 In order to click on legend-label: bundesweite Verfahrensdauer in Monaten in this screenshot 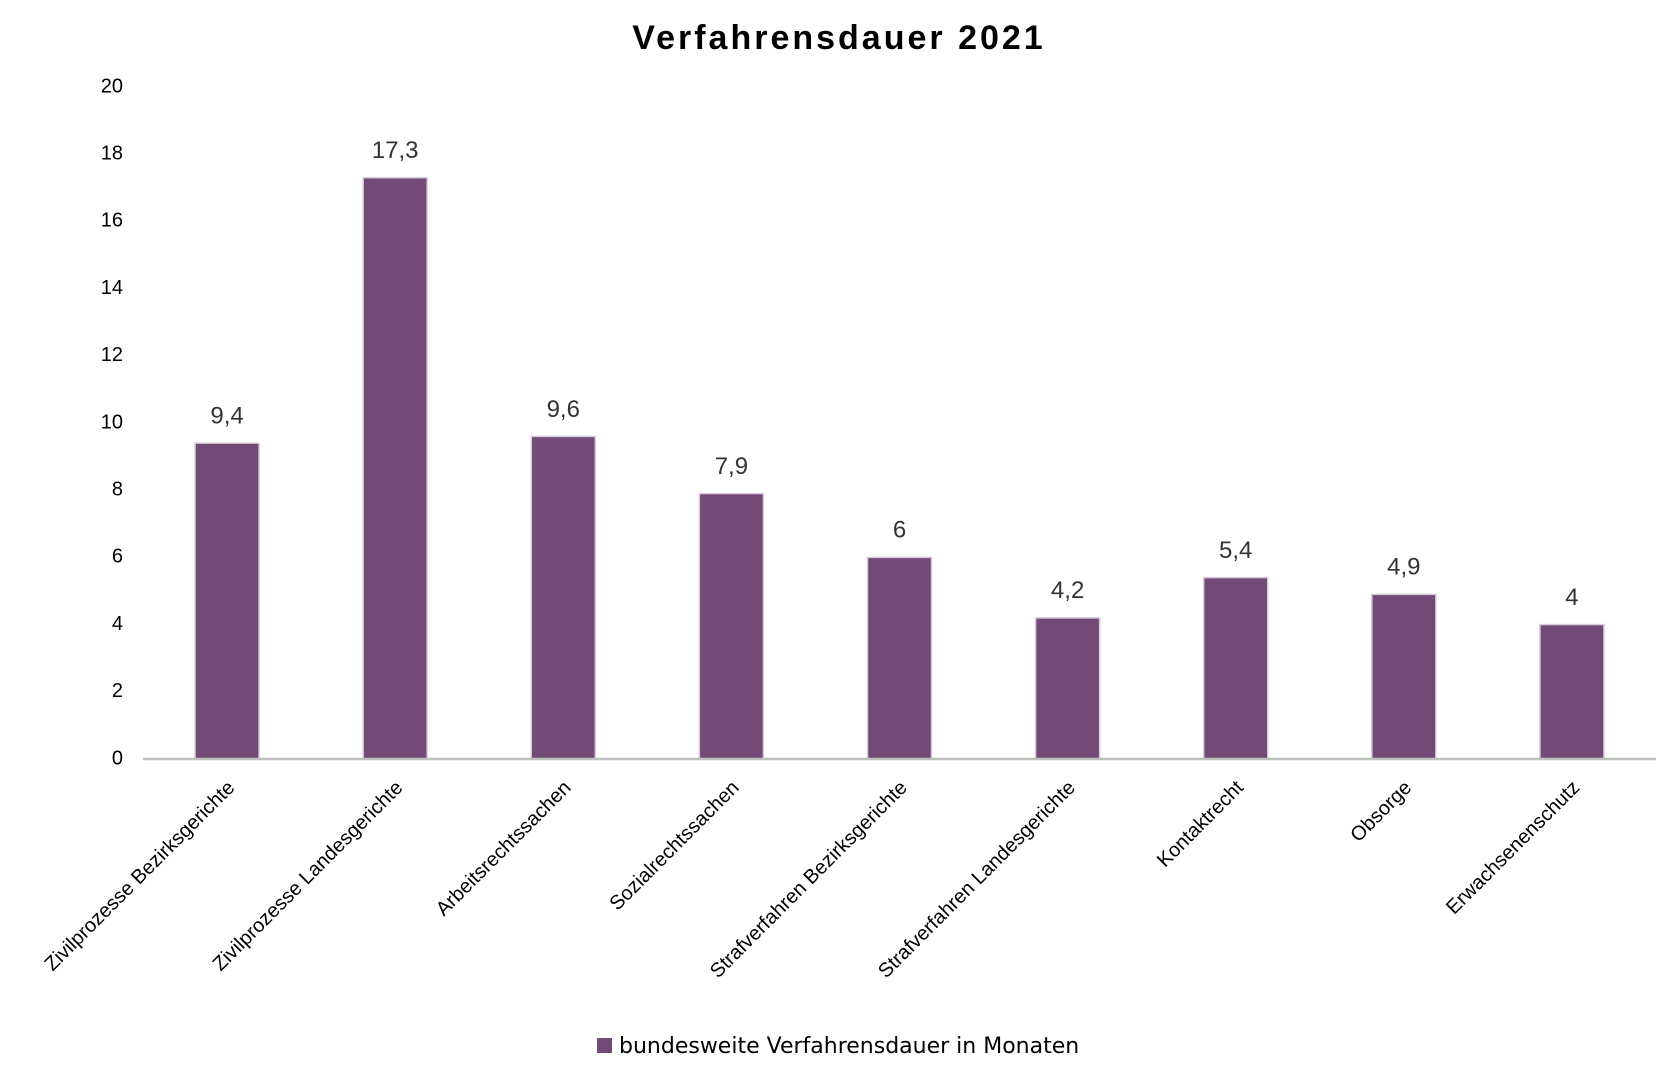, I will do `click(849, 1046)`.